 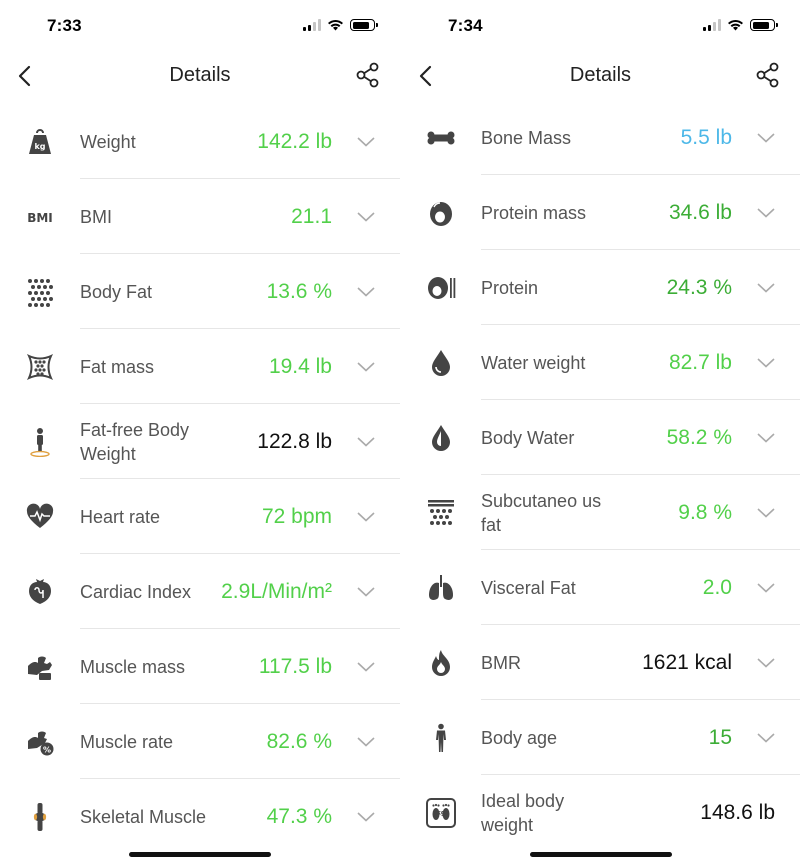 I want to click on metric-value: 148.6 lb, so click(x=737, y=812).